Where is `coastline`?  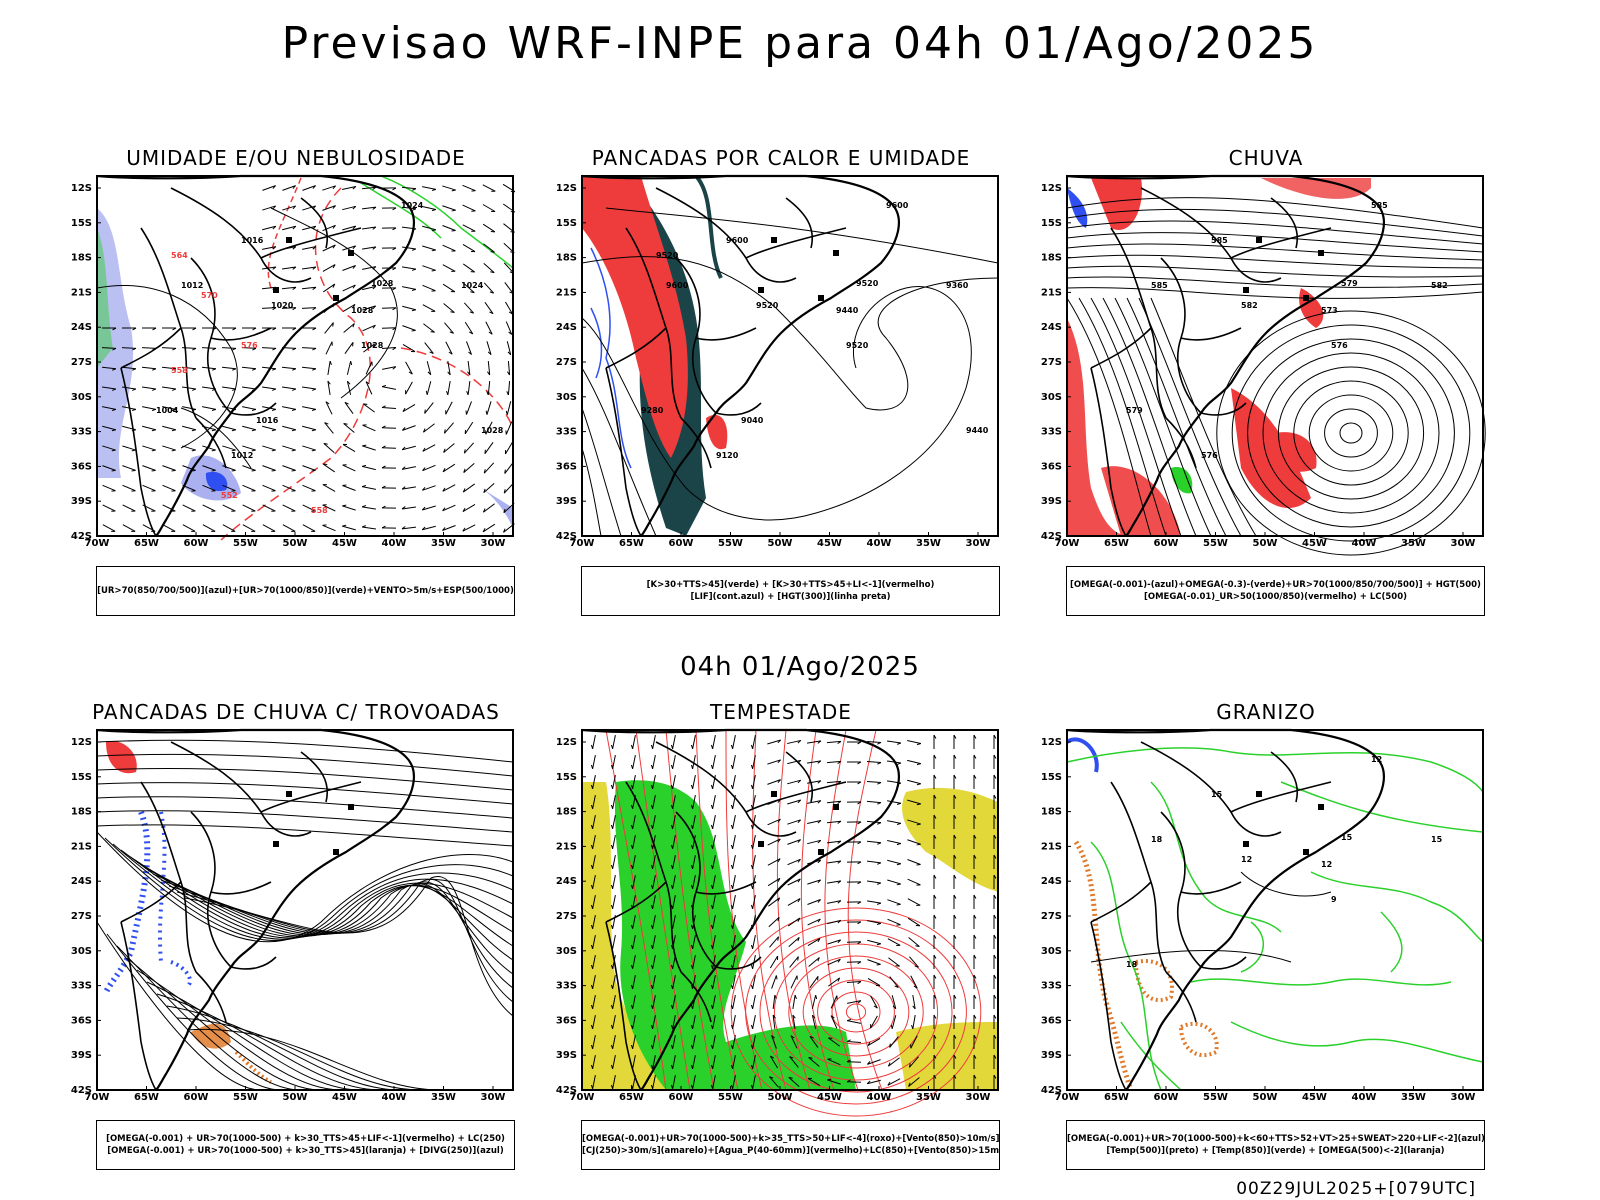
coastline is located at coordinates (255, 355).